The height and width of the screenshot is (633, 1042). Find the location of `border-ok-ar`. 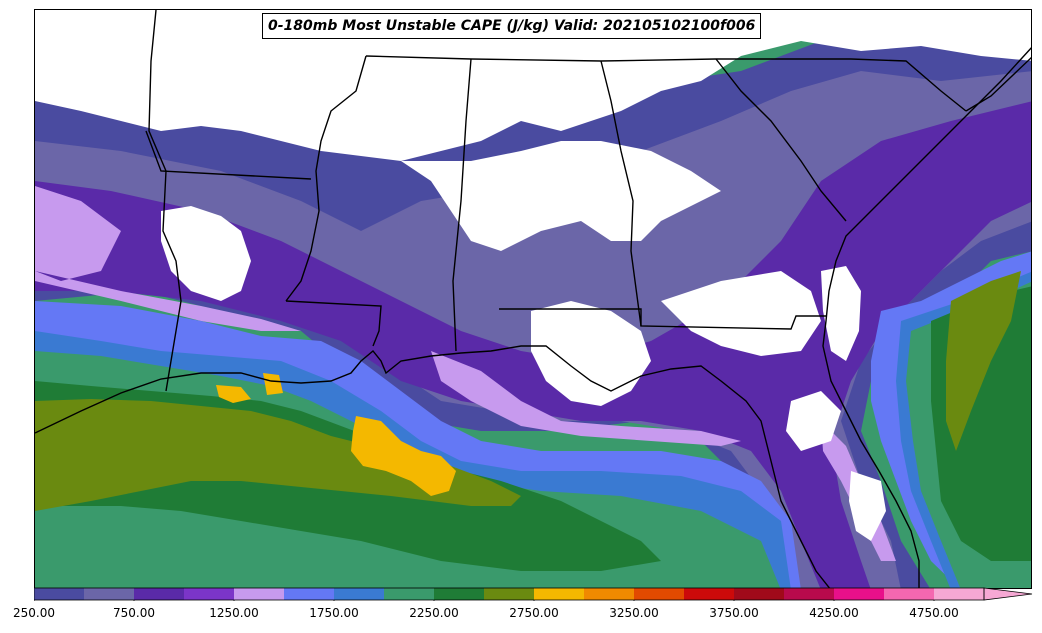

border-ok-ar is located at coordinates (228, 155).